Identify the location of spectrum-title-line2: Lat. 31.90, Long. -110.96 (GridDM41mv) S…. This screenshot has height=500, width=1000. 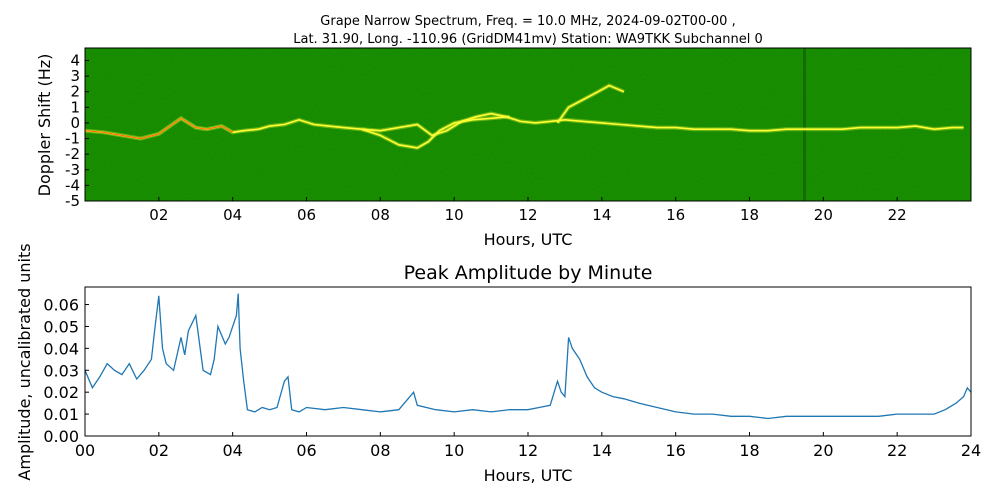
(528, 39).